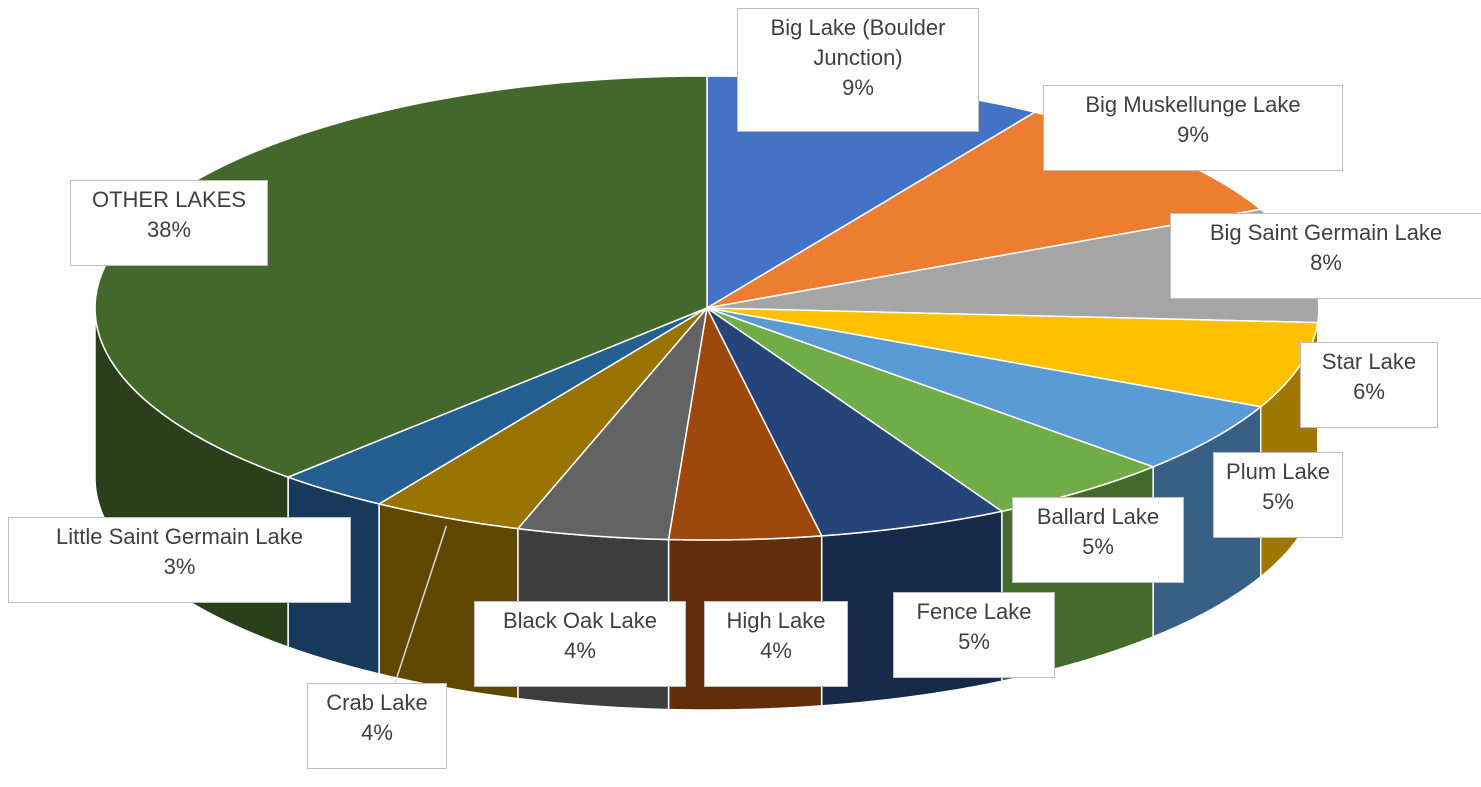 This screenshot has height=787, width=1481. I want to click on data-label-name: OTHER LAKES, so click(169, 199).